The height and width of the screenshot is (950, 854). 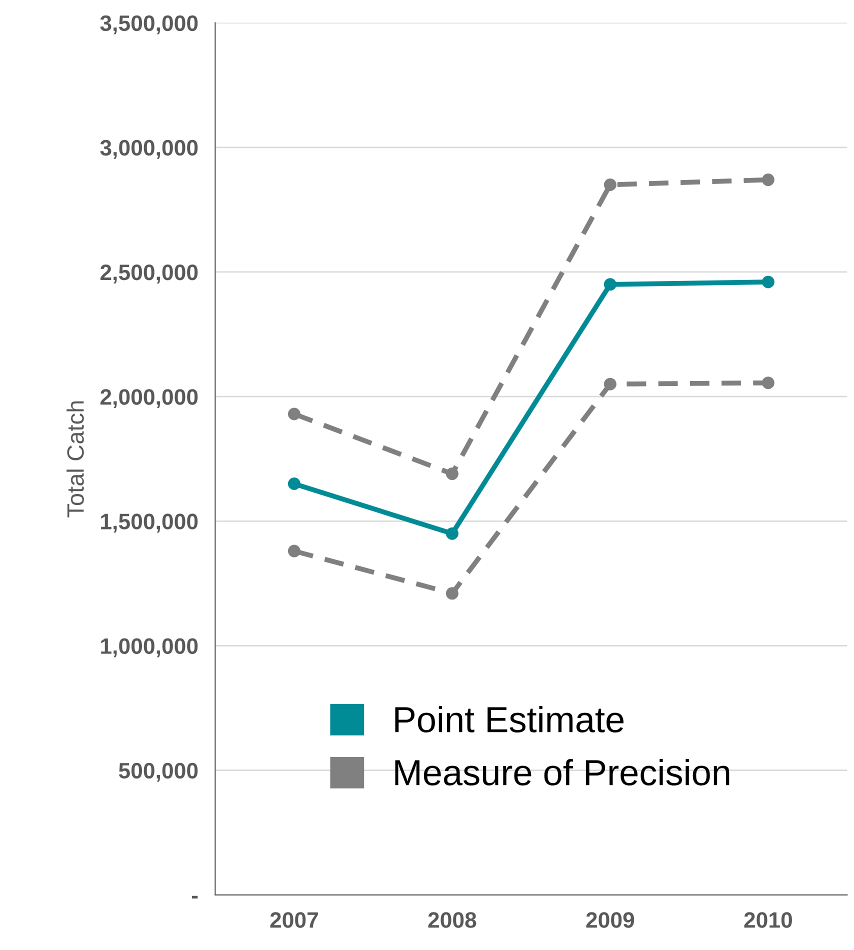 I want to click on y-tick-label: 3,000,000, so click(x=149, y=149).